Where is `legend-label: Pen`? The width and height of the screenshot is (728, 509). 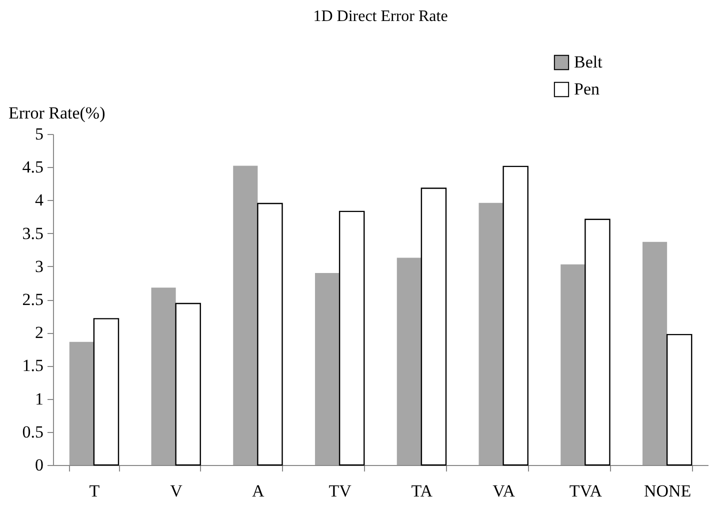
legend-label: Pen is located at coordinates (587, 89).